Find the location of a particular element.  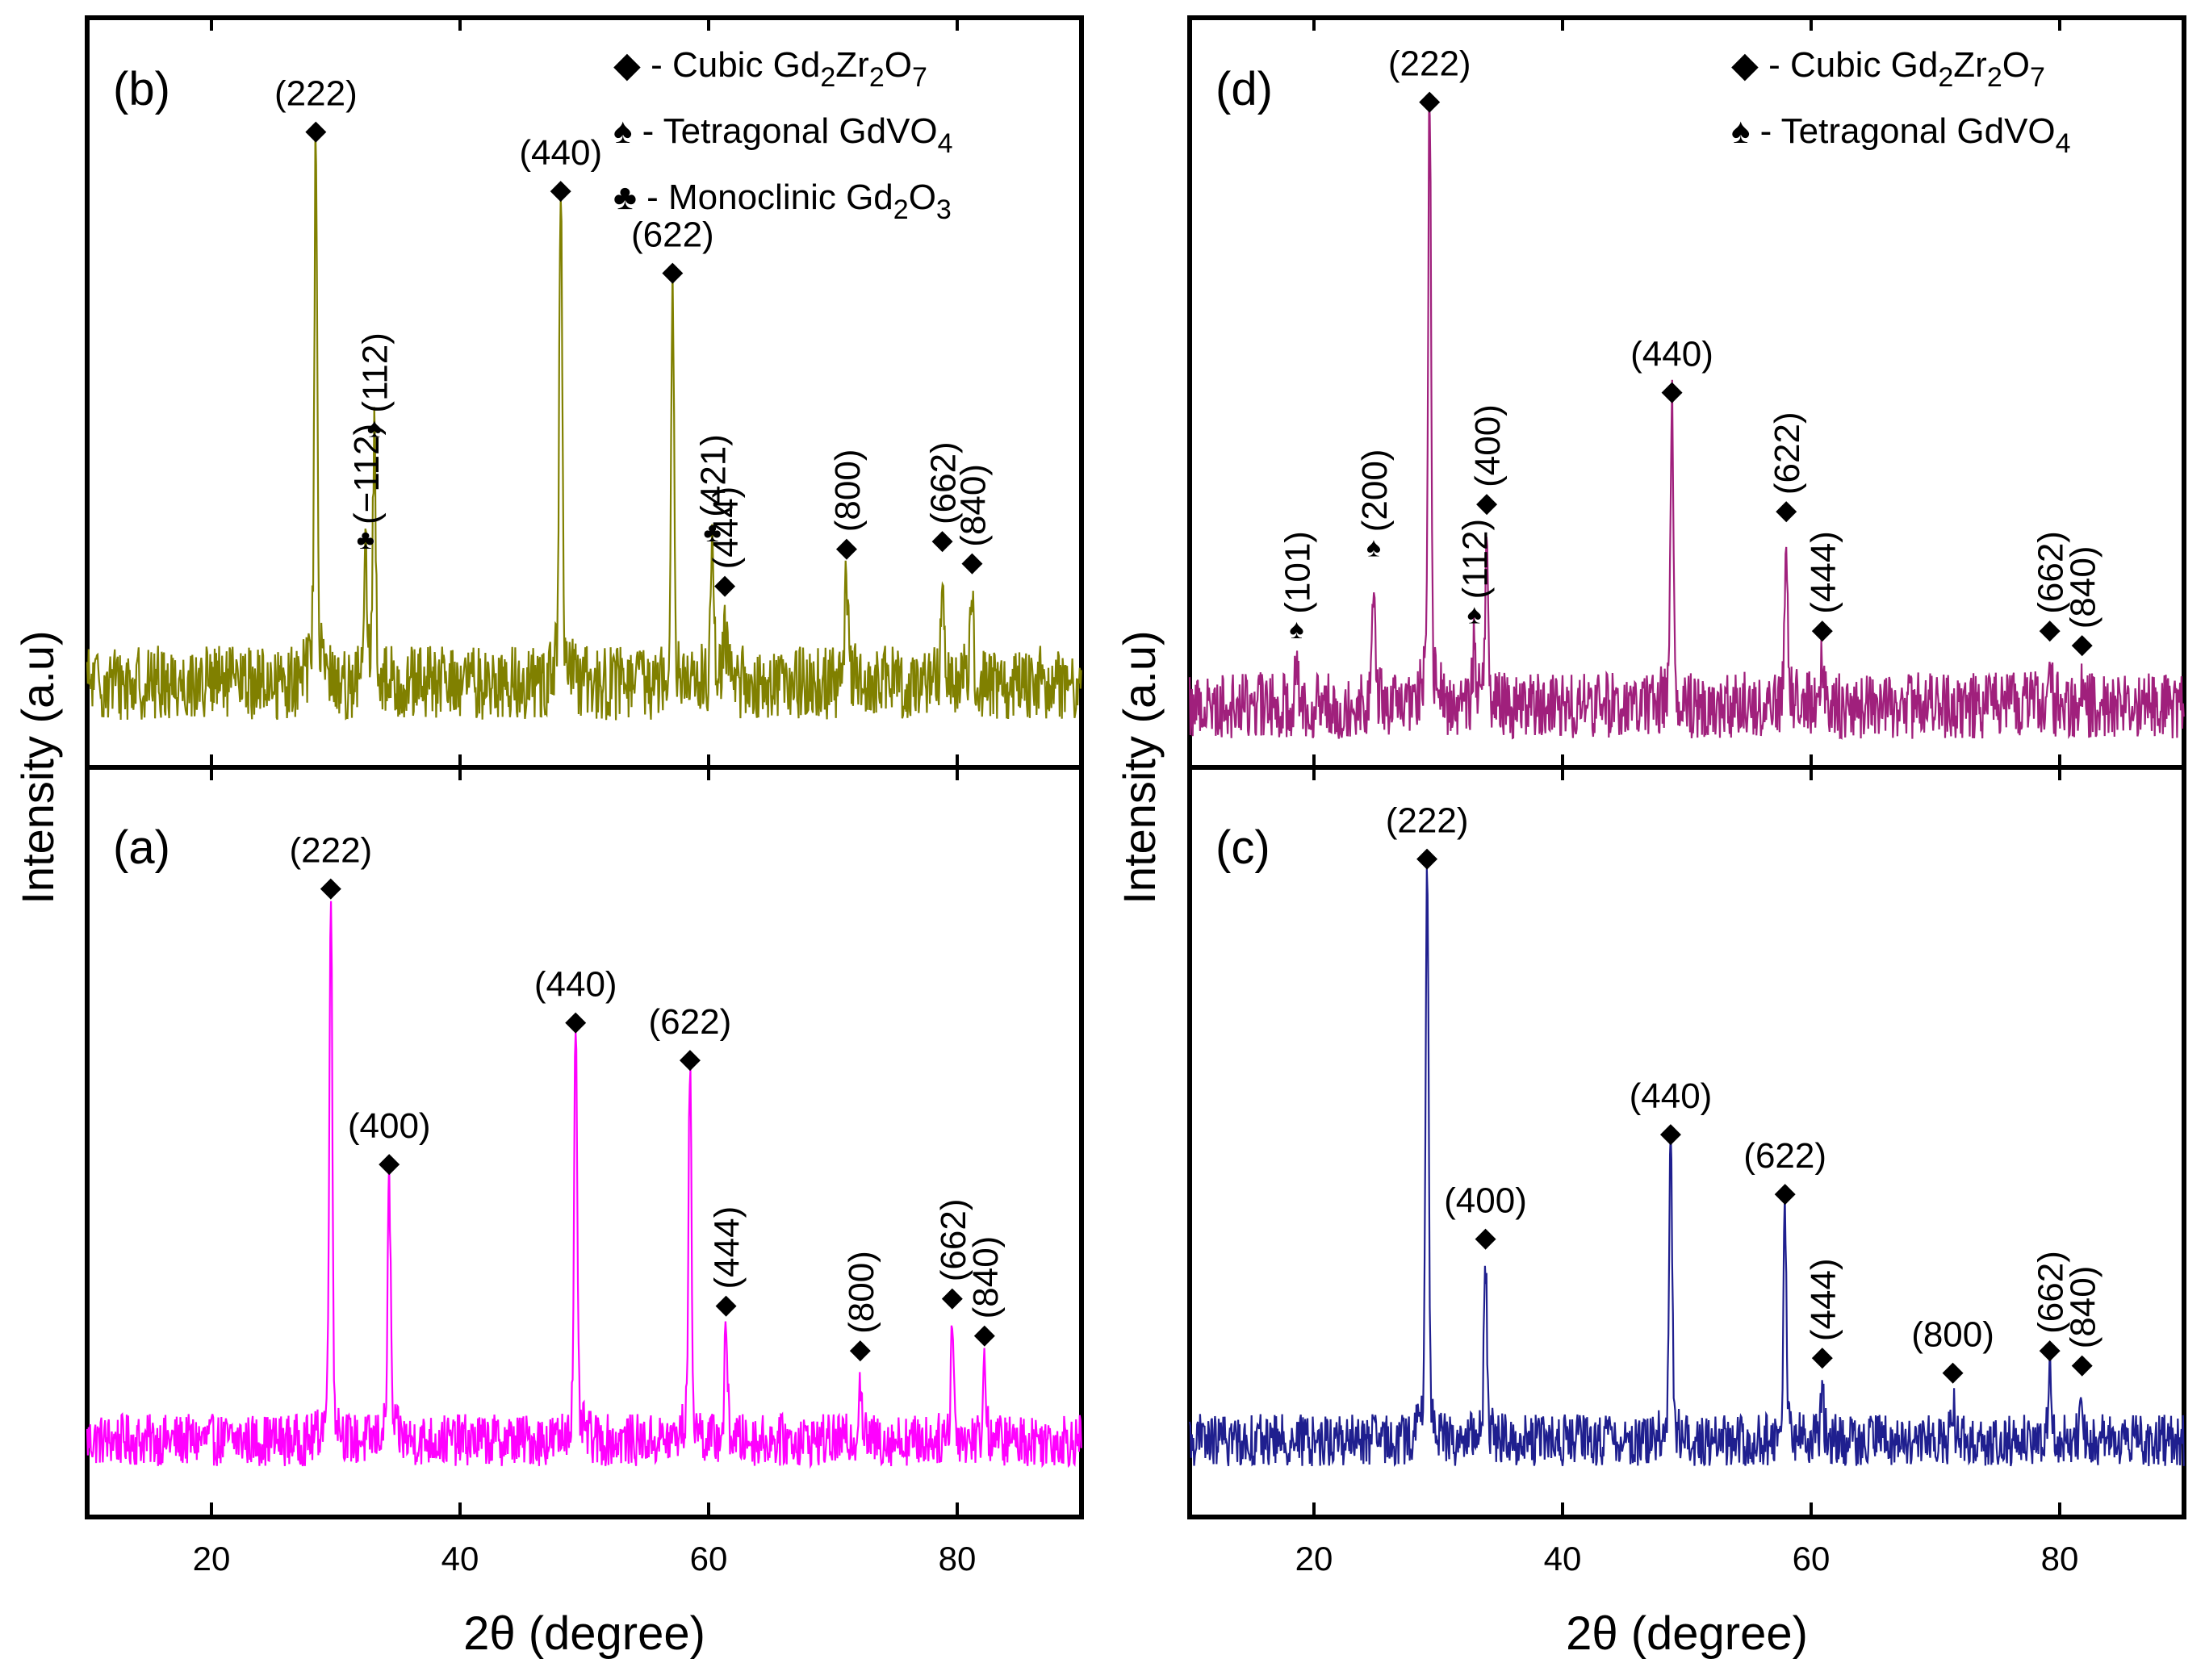

left-x-axis-title: 2θ (degree) is located at coordinates (584, 1634).